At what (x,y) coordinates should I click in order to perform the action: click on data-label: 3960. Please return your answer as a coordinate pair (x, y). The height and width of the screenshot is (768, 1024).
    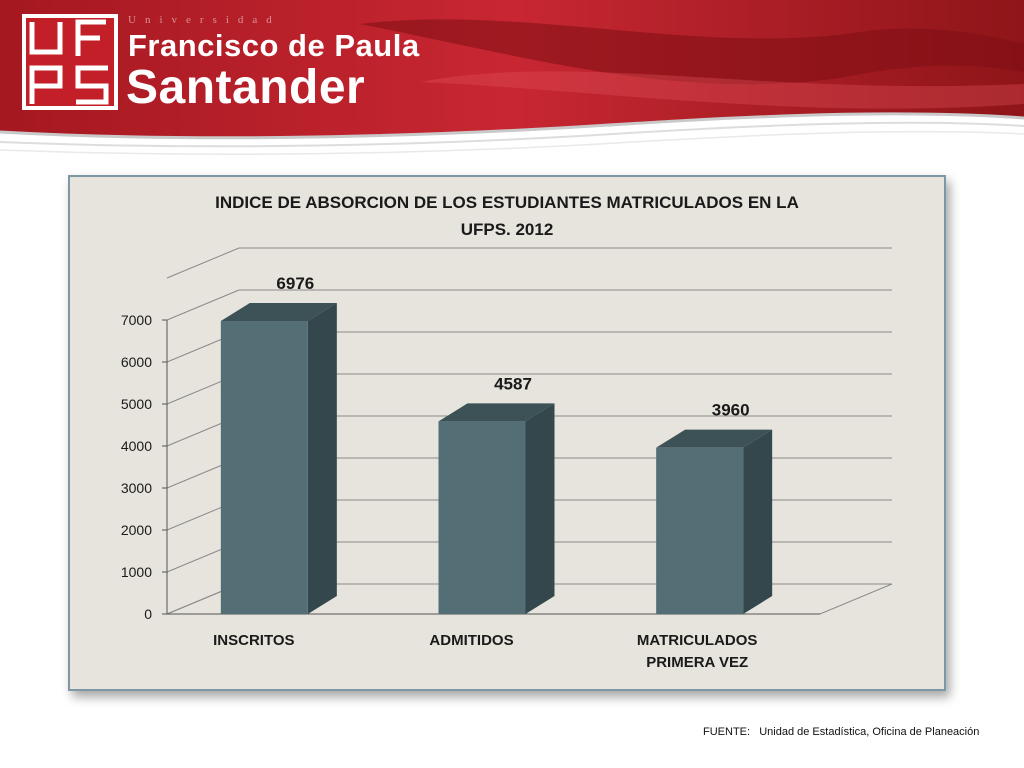
    Looking at the image, I should click on (731, 410).